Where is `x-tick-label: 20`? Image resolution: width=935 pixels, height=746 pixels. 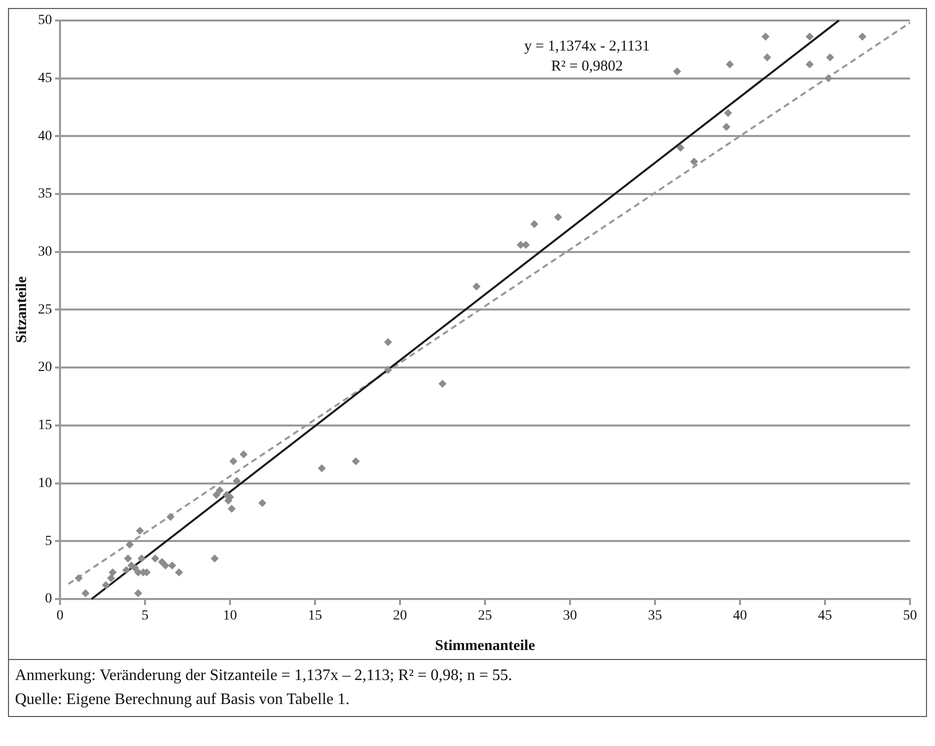 x-tick-label: 20 is located at coordinates (400, 616).